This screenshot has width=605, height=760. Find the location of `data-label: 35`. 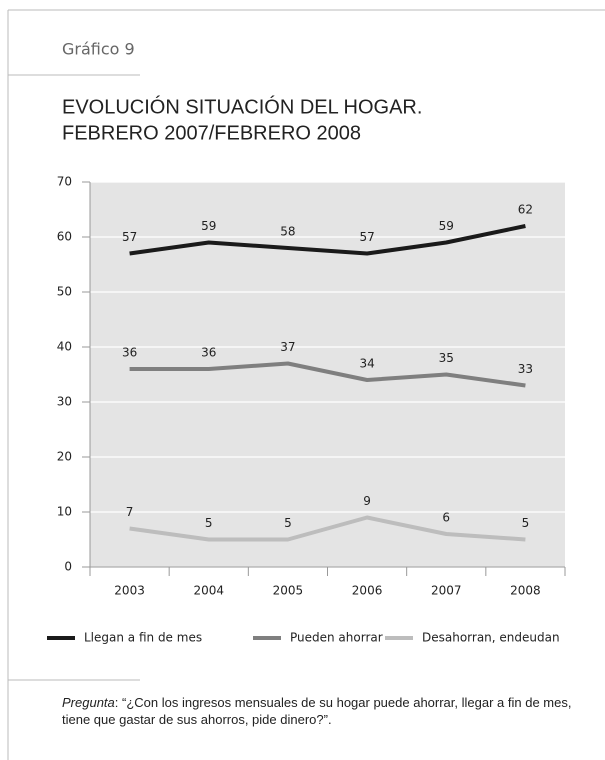

data-label: 35 is located at coordinates (446, 358).